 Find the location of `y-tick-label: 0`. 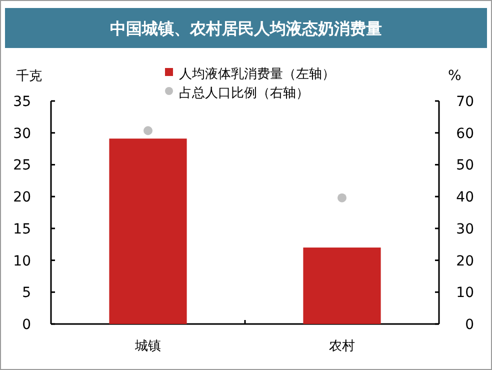

y-tick-label: 0 is located at coordinates (26, 325).